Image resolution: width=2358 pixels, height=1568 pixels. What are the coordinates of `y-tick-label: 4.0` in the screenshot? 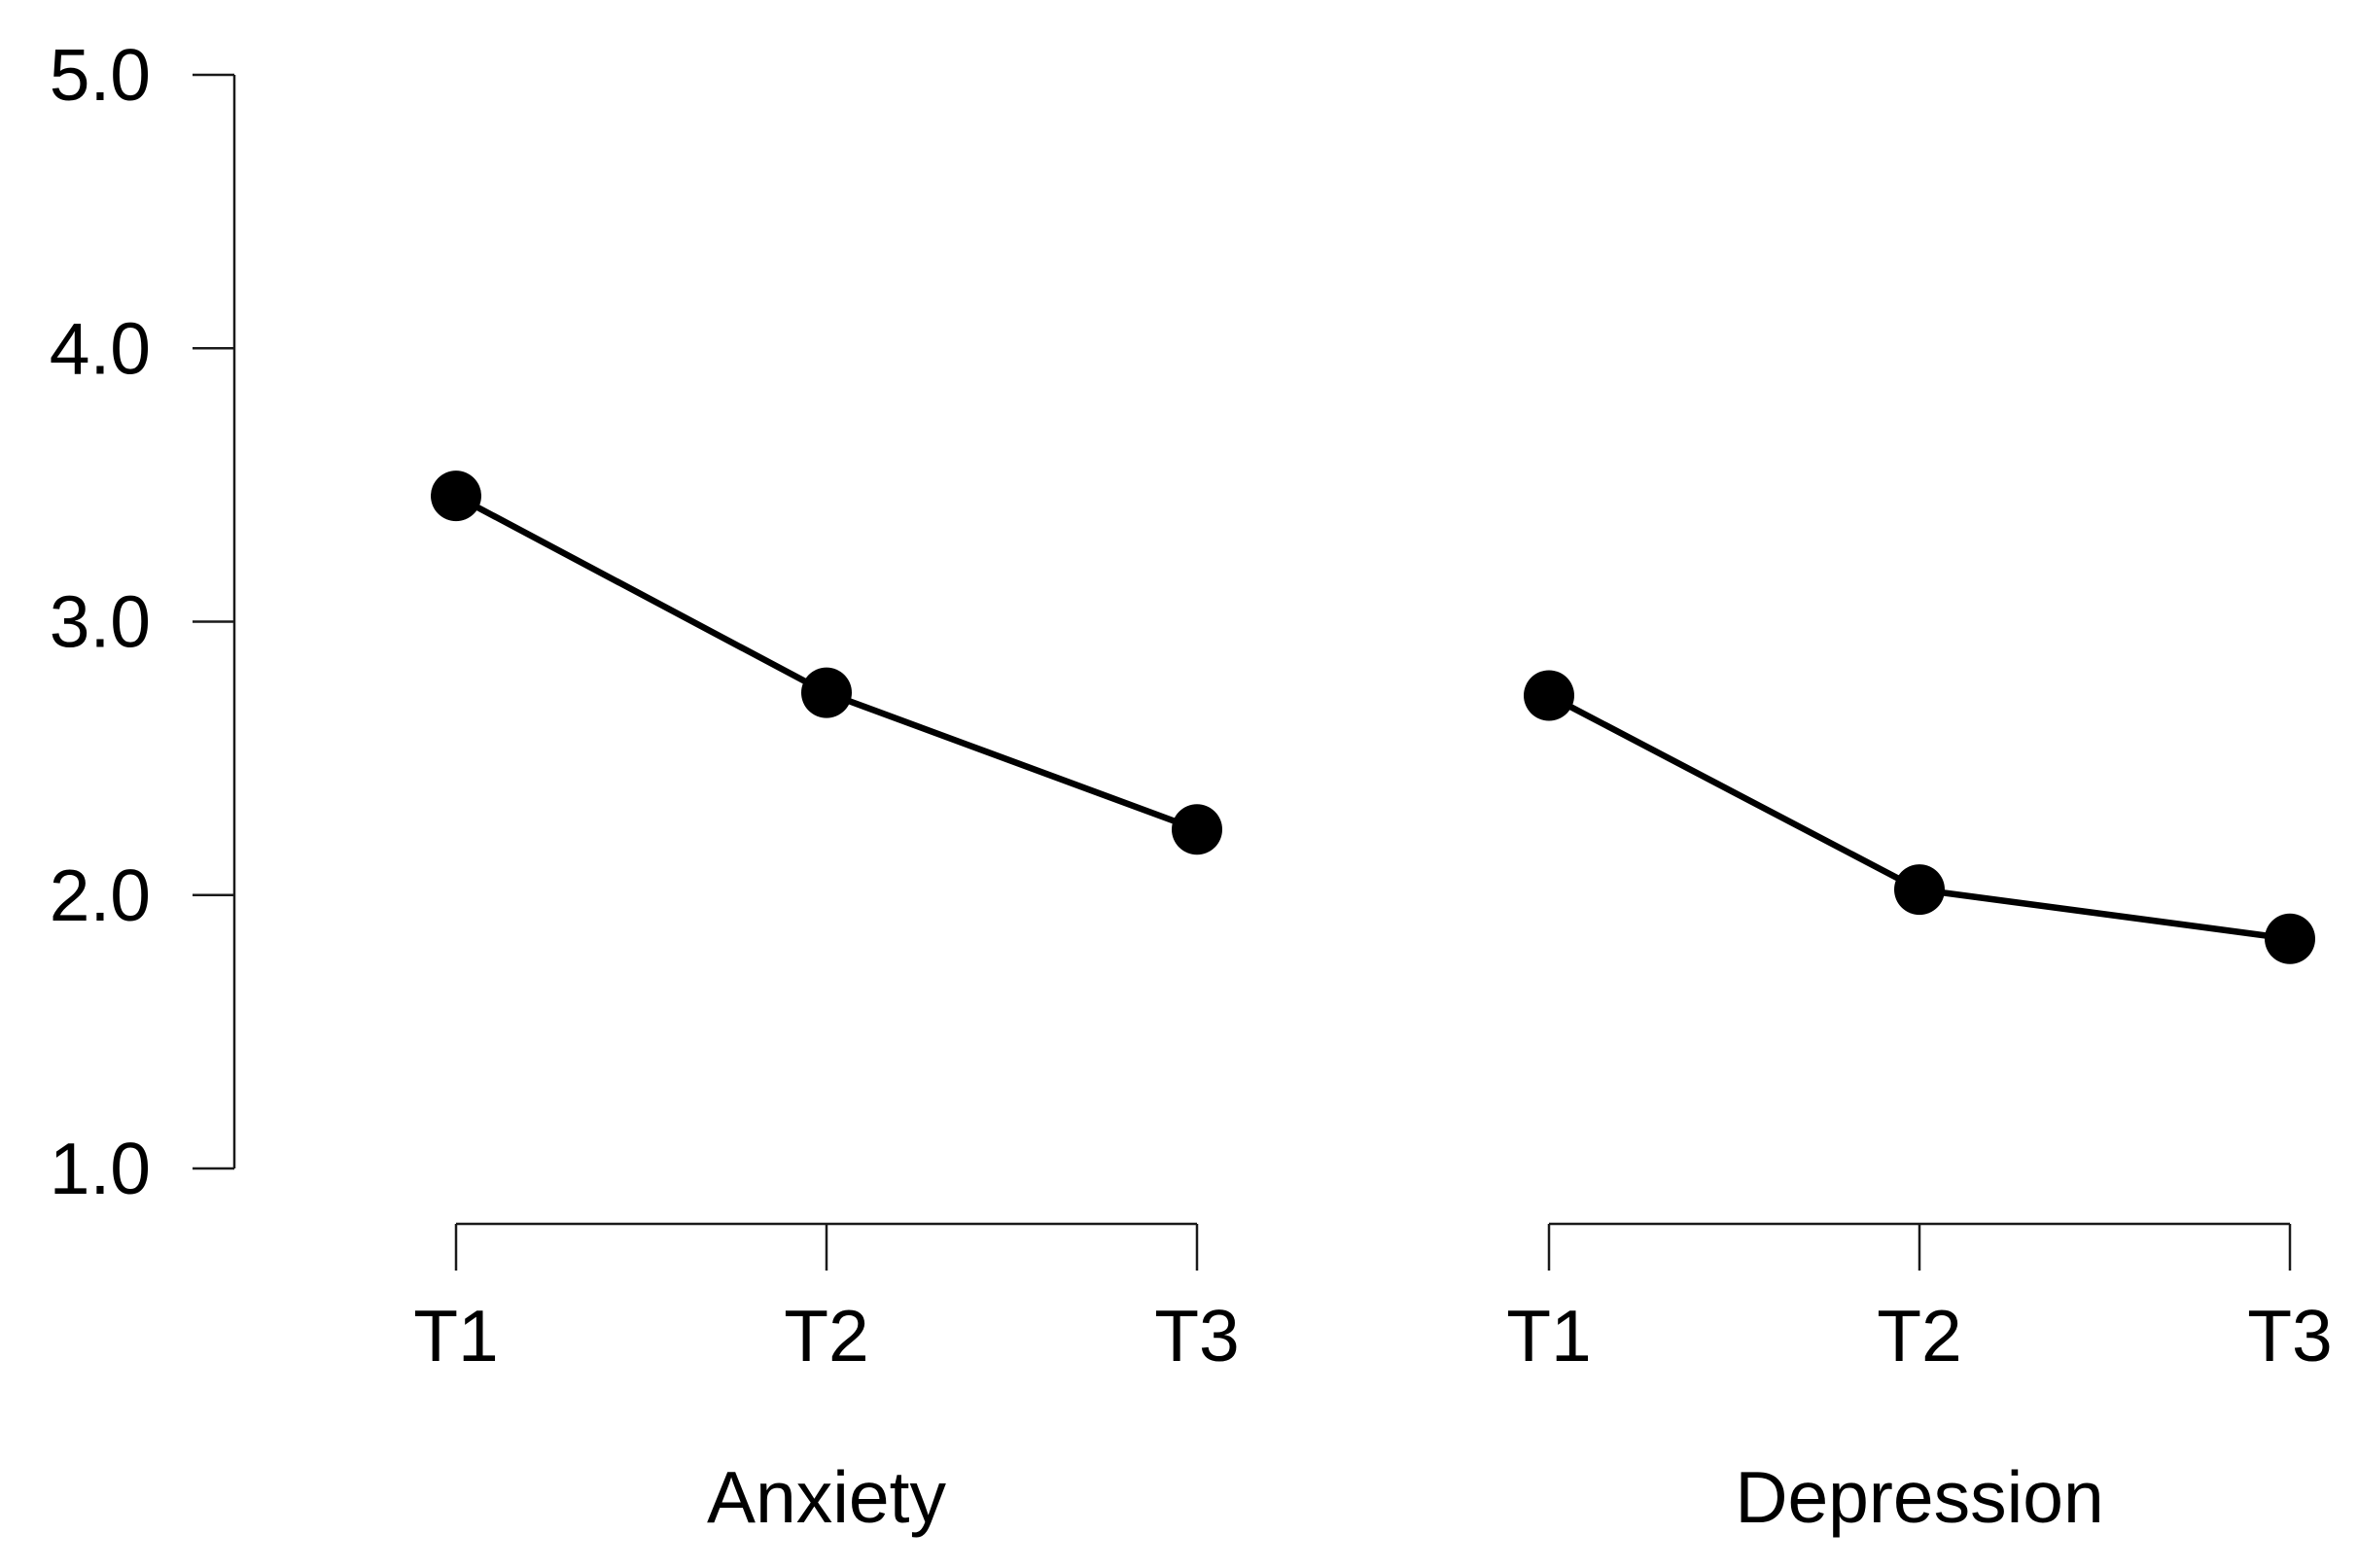 It's located at (100, 348).